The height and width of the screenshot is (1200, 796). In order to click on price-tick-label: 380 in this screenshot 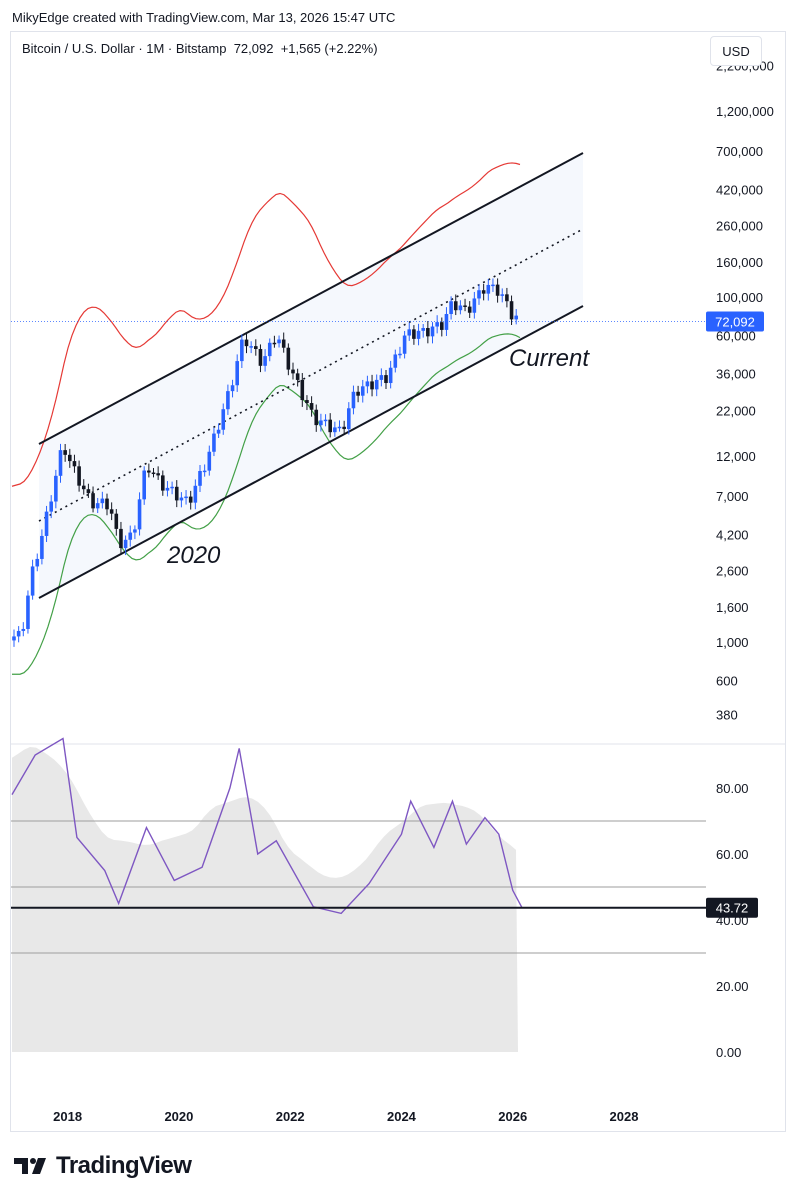, I will do `click(727, 714)`.